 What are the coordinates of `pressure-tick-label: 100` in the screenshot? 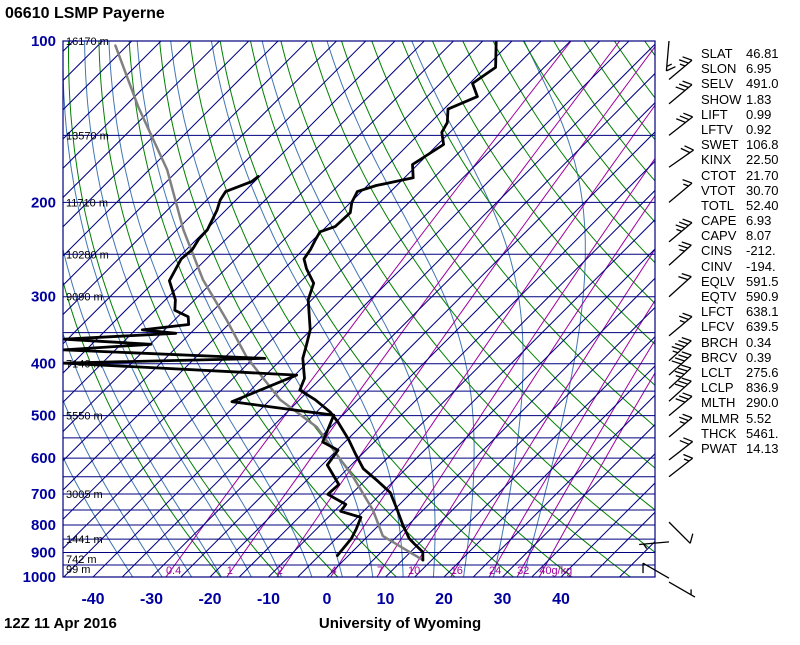 It's located at (43, 41).